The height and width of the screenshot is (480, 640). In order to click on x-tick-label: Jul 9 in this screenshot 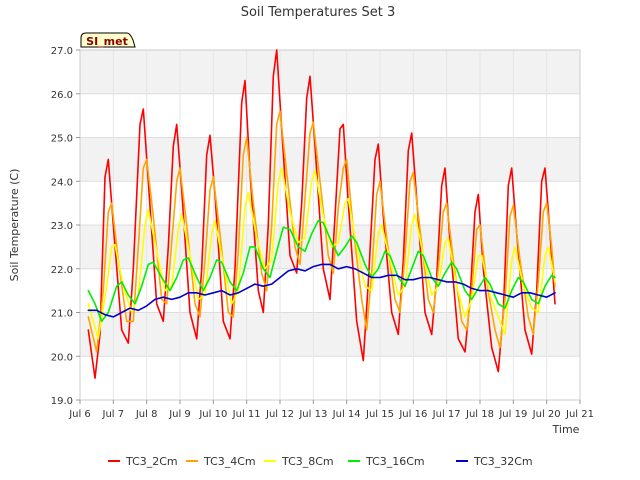, I will do `click(179, 414)`.